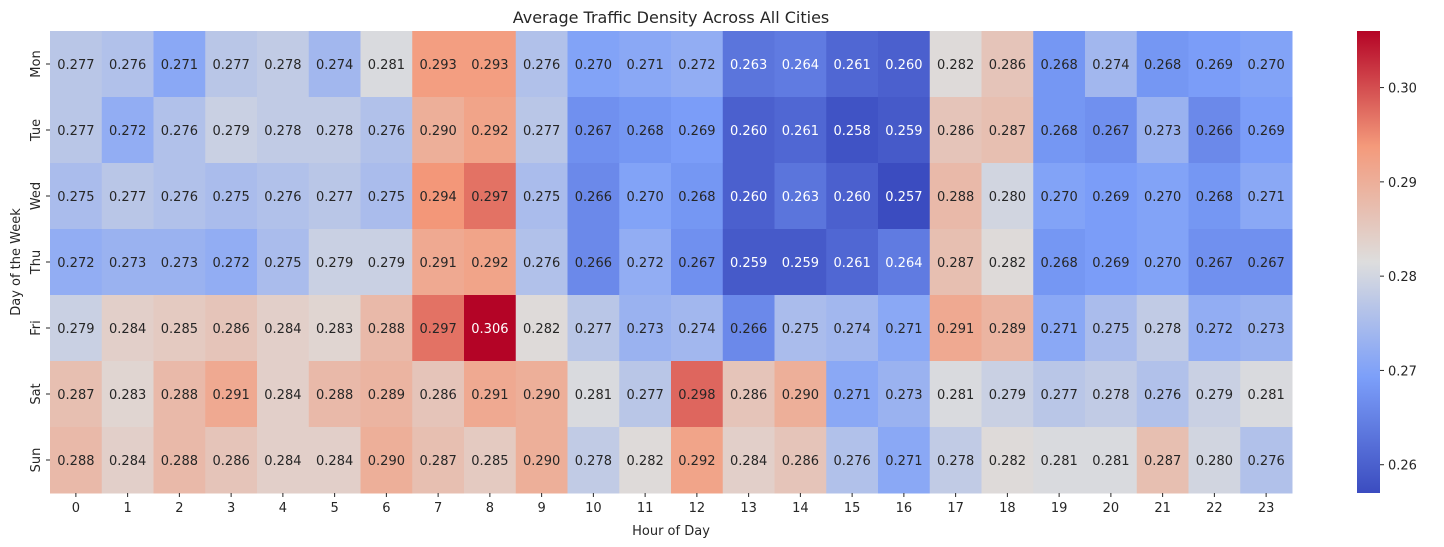 The image size is (1444, 547). Describe the element at coordinates (36, 196) in the screenshot. I see `y-tick-label: Wed` at that location.